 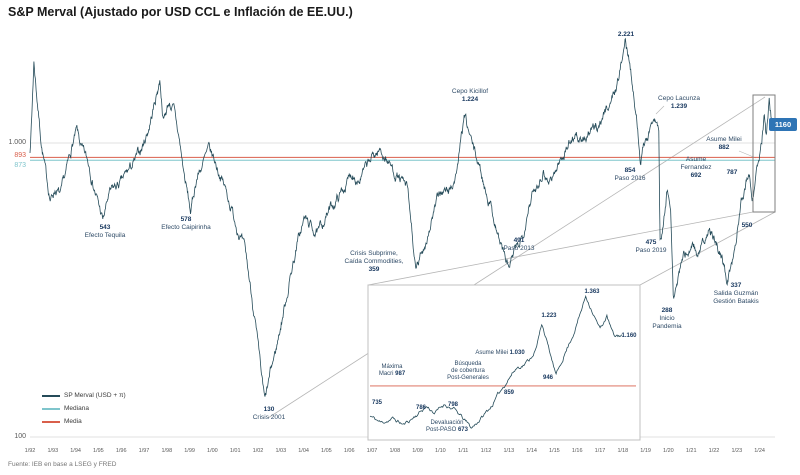 What do you see at coordinates (660, 110) in the screenshot?
I see `leader-line` at bounding box center [660, 110].